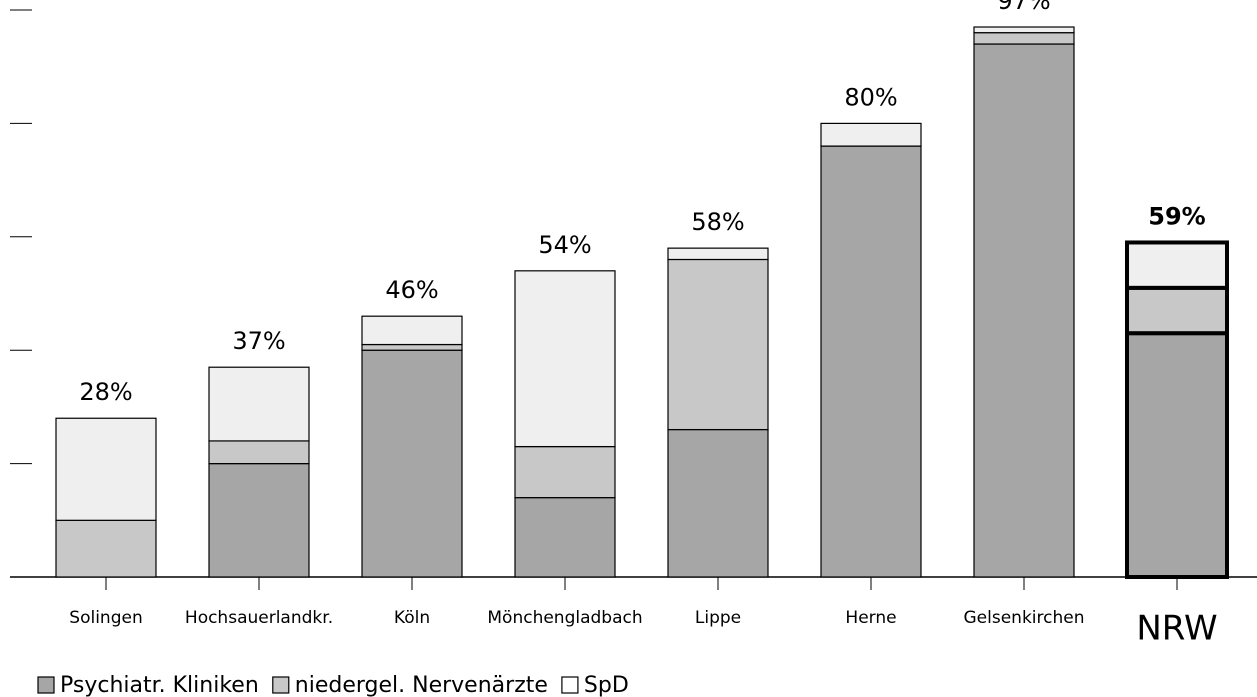 The width and height of the screenshot is (1257, 697). Describe the element at coordinates (421, 685) in the screenshot. I see `legend-label: niedergel. Nervenärzte` at that location.